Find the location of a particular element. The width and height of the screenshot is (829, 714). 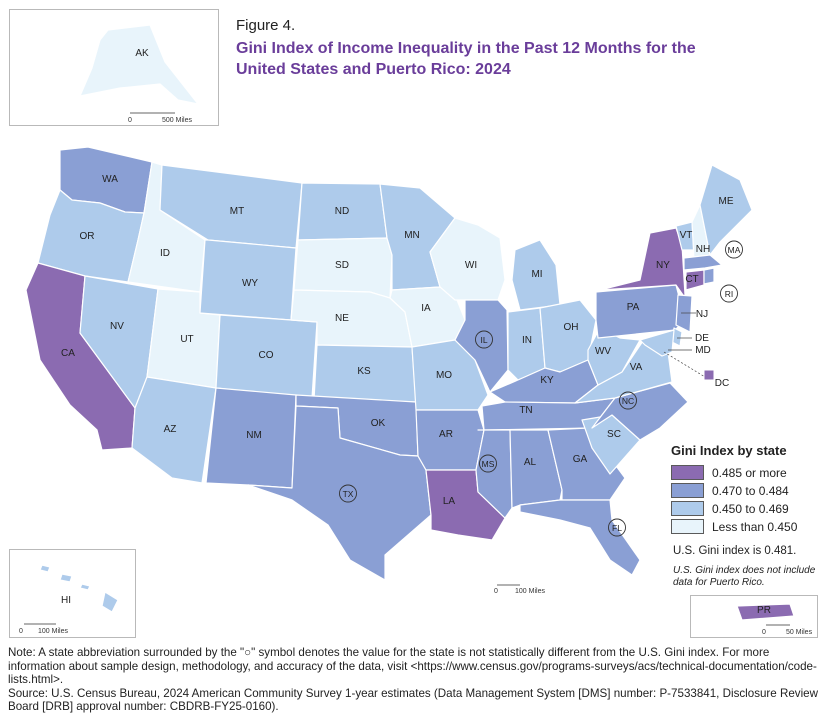

state-label-wy: WY is located at coordinates (250, 283).